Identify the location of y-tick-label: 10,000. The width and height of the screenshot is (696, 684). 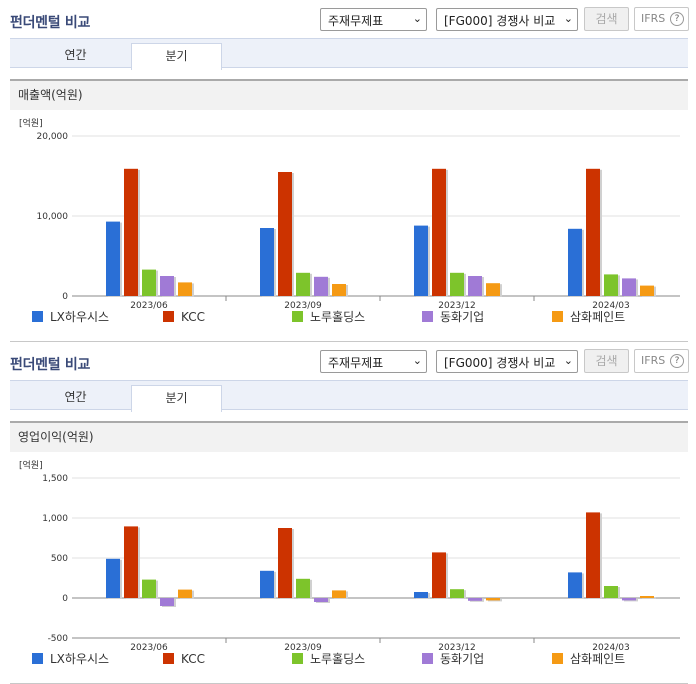
(53, 217).